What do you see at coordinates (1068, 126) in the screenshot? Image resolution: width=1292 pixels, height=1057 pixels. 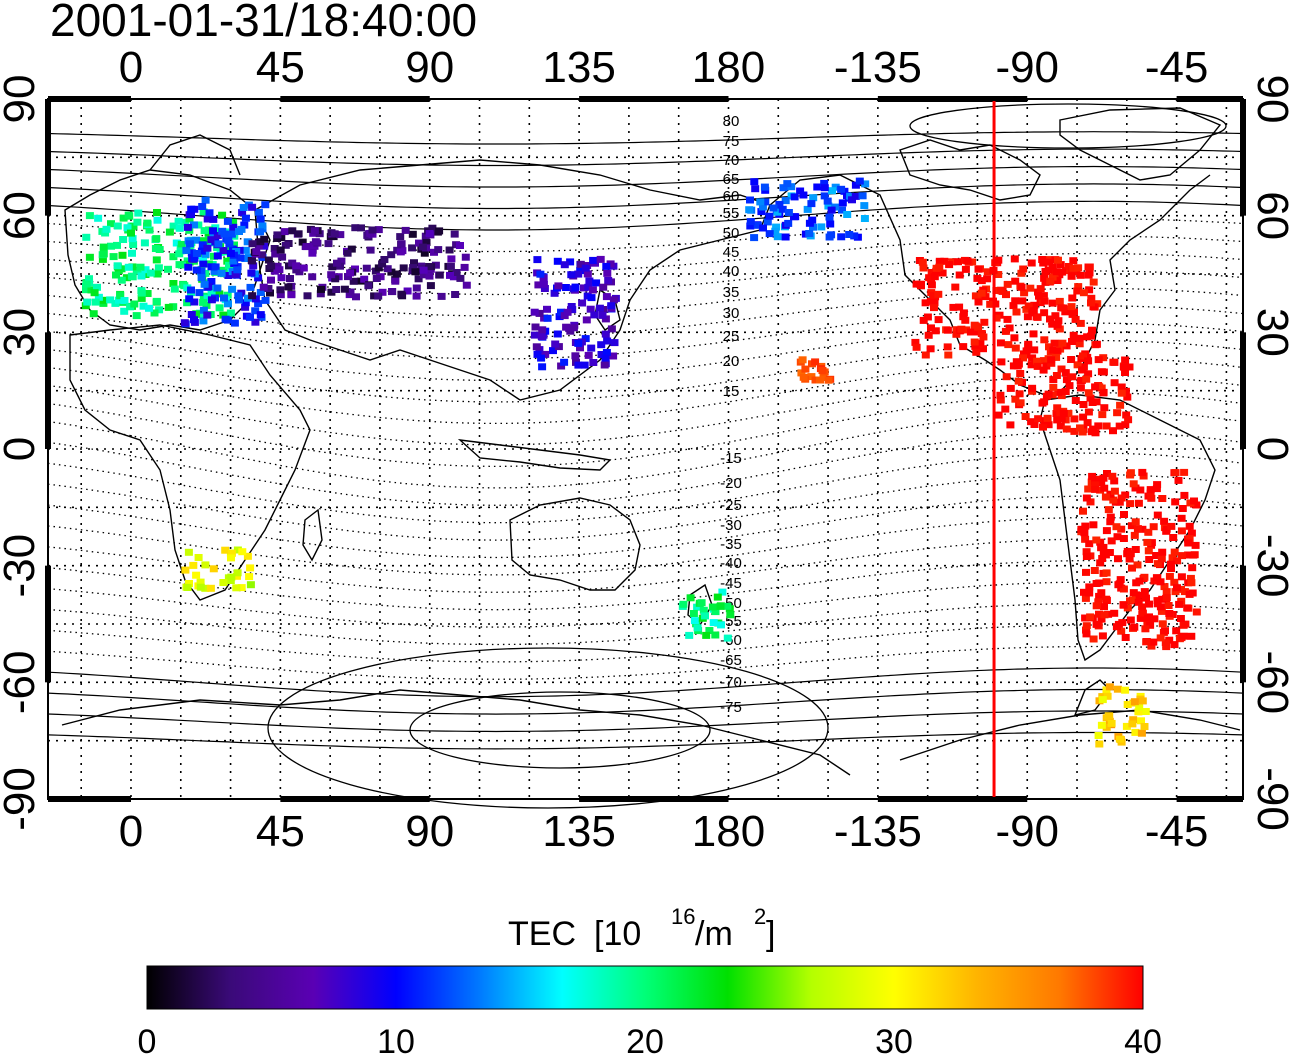 I see `north-pole-contour` at bounding box center [1068, 126].